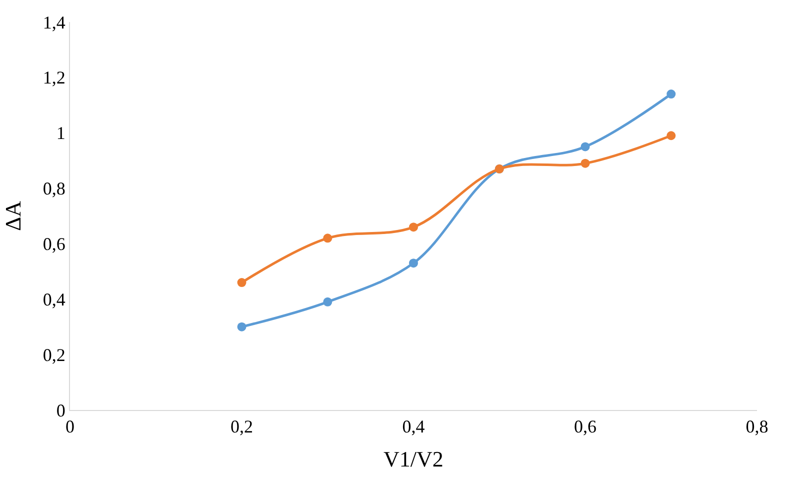  What do you see at coordinates (54, 354) in the screenshot?
I see `y-tick-label: 0,2` at bounding box center [54, 354].